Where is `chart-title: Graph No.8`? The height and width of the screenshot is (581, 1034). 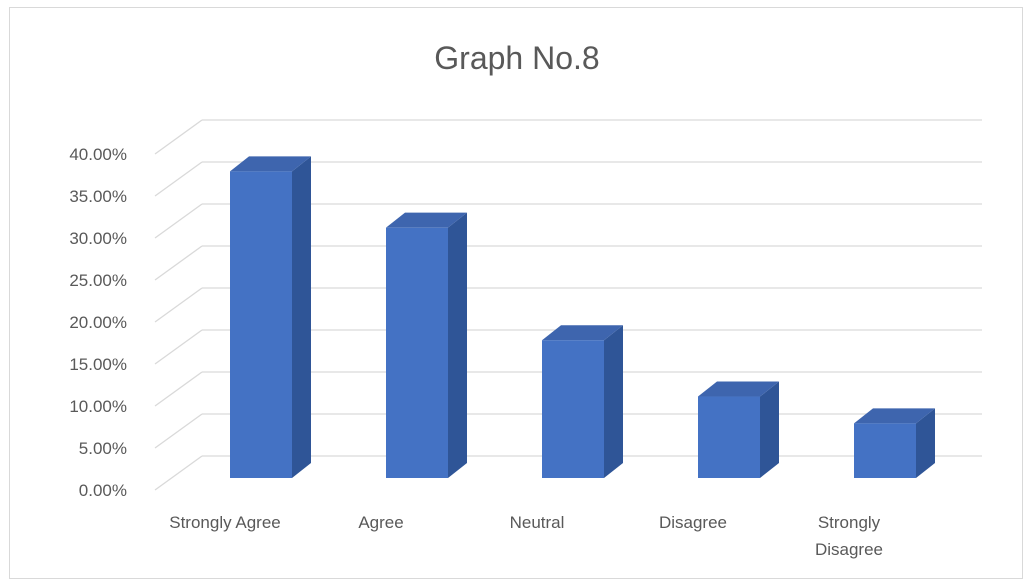 chart-title: Graph No.8 is located at coordinates (517, 58).